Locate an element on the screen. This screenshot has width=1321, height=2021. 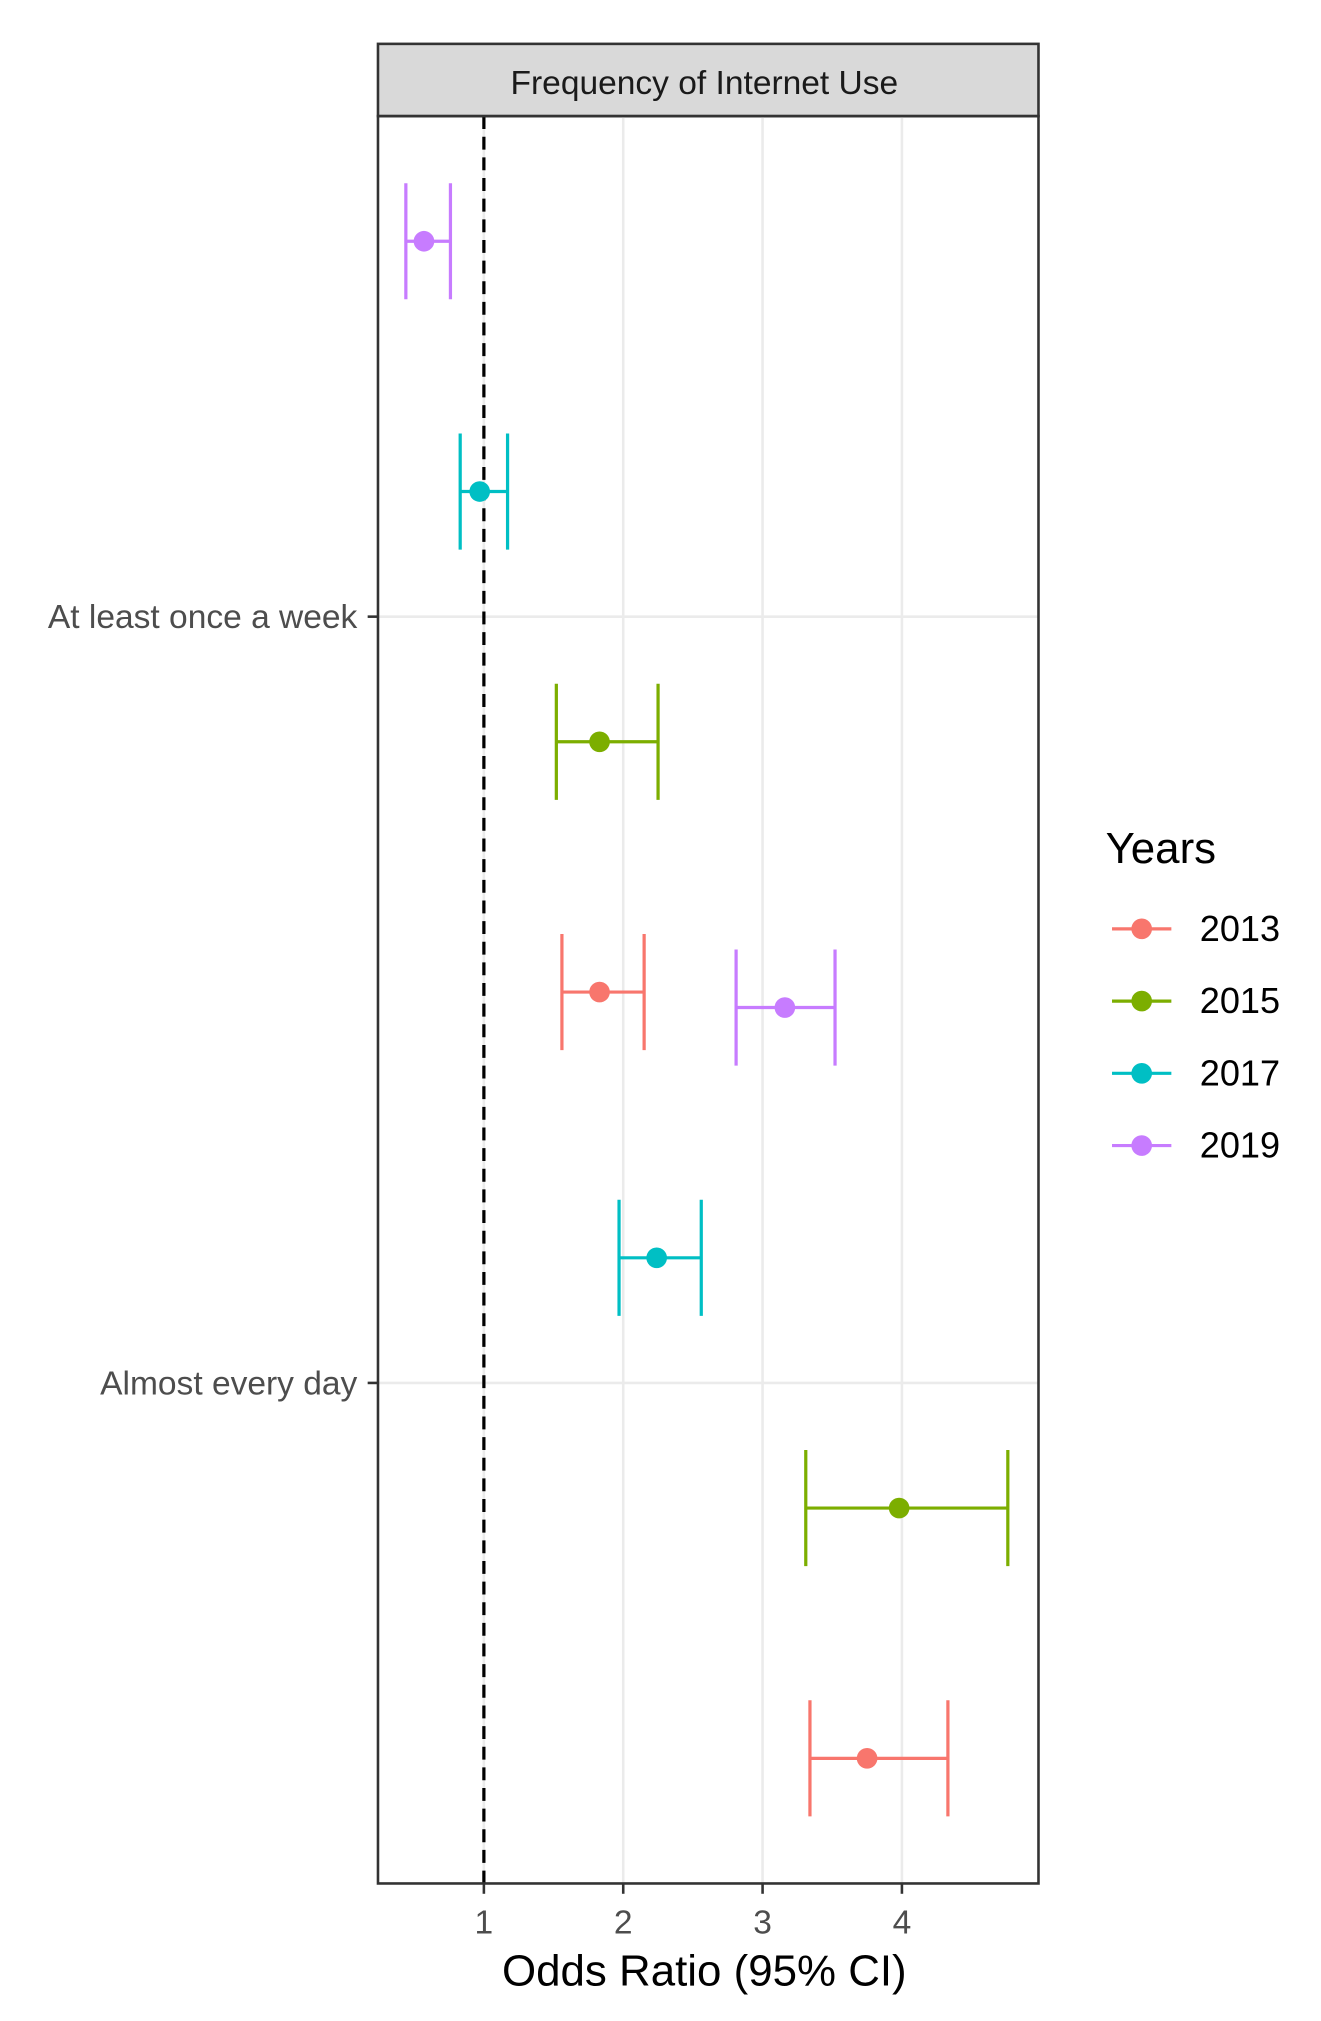
x-tick-label: 3 is located at coordinates (762, 1923).